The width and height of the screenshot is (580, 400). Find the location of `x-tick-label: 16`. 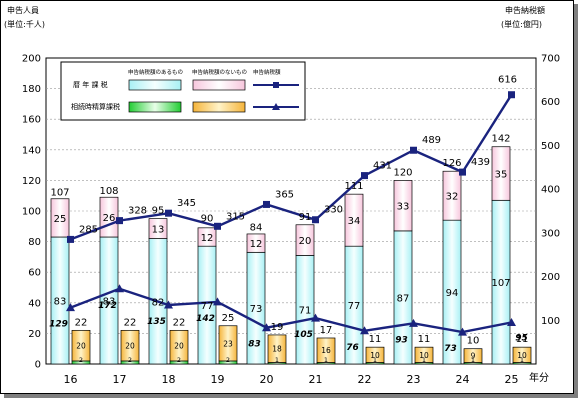

x-tick-label: 16 is located at coordinates (71, 379).